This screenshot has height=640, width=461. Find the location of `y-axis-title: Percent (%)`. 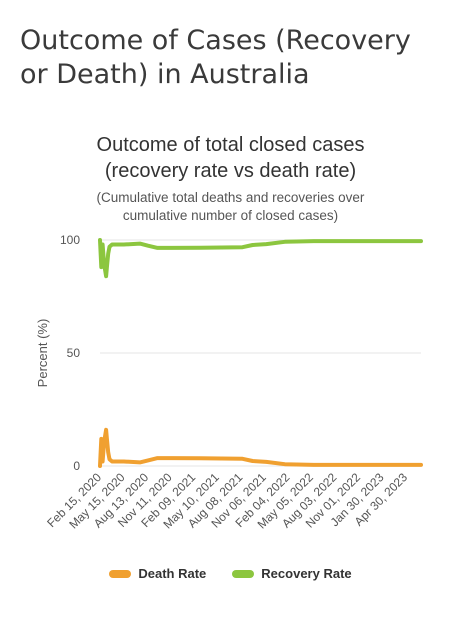

y-axis-title: Percent (%) is located at coordinates (42, 353).